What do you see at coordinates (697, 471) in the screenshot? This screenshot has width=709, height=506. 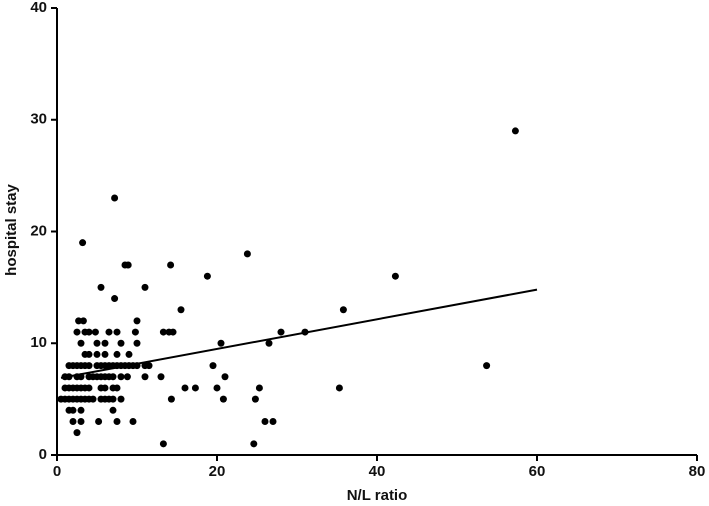 I see `x-tick-label: 80` at bounding box center [697, 471].